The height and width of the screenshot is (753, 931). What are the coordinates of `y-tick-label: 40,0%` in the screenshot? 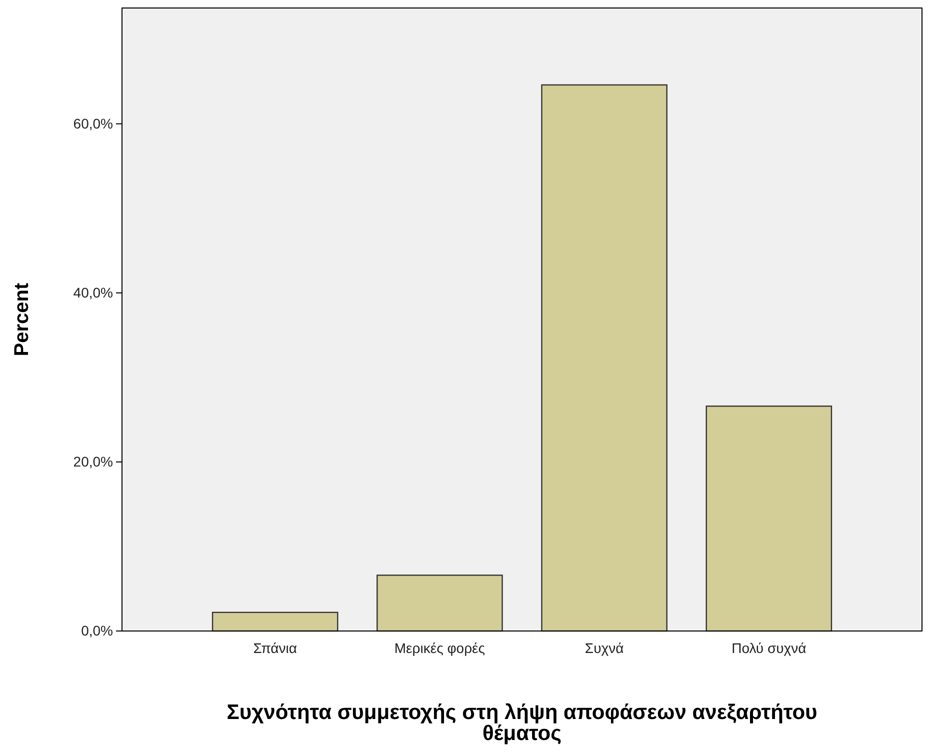 It's located at (93, 292).